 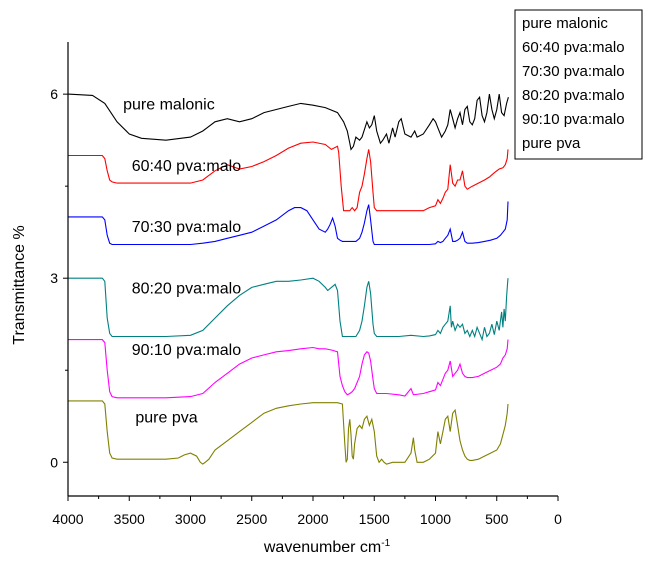 I want to click on series-label-4: 90:10 pva:malo, so click(x=187, y=350).